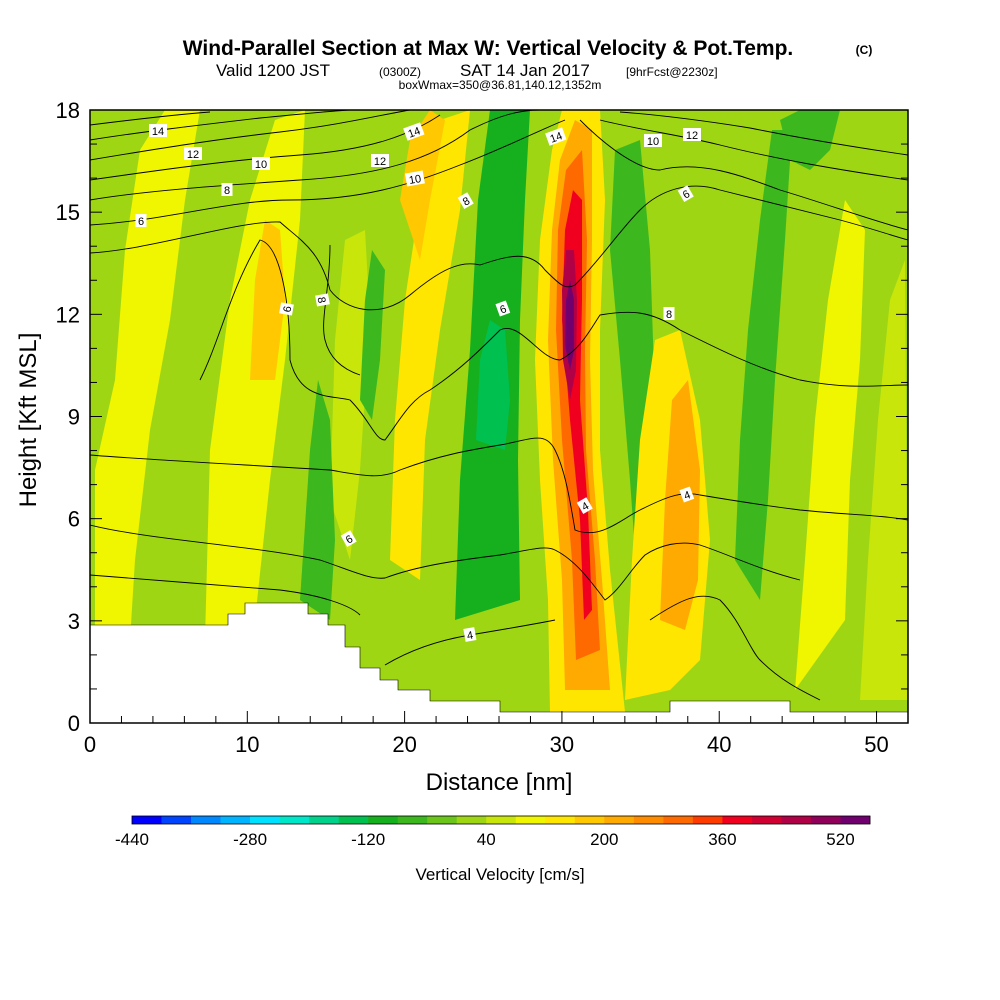 Image resolution: width=1000 pixels, height=1000 pixels. I want to click on colorbar-tick-label: -440, so click(132, 839).